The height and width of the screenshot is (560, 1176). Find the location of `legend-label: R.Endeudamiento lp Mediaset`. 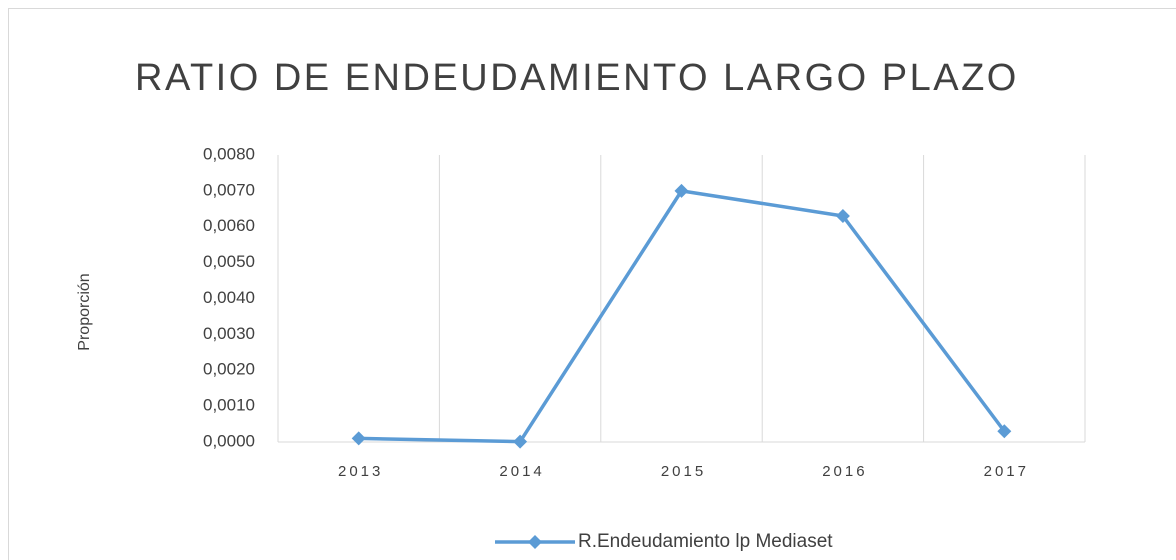

legend-label: R.Endeudamiento lp Mediaset is located at coordinates (705, 541).